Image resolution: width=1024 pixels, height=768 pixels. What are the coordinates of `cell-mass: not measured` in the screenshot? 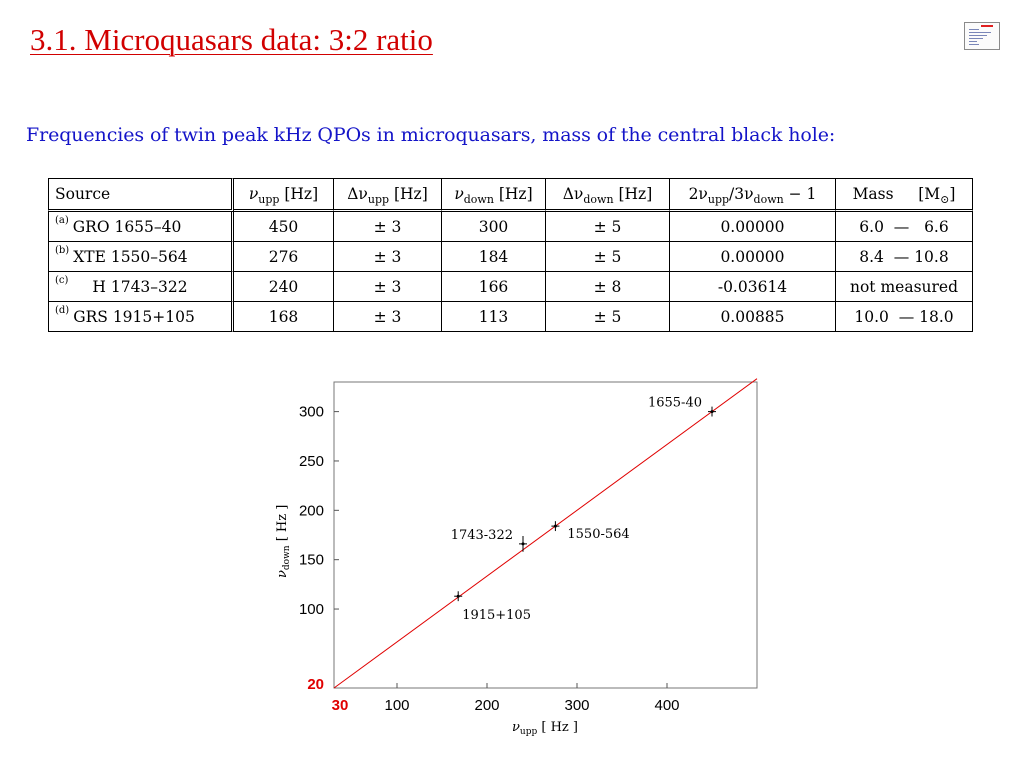 It's located at (904, 287).